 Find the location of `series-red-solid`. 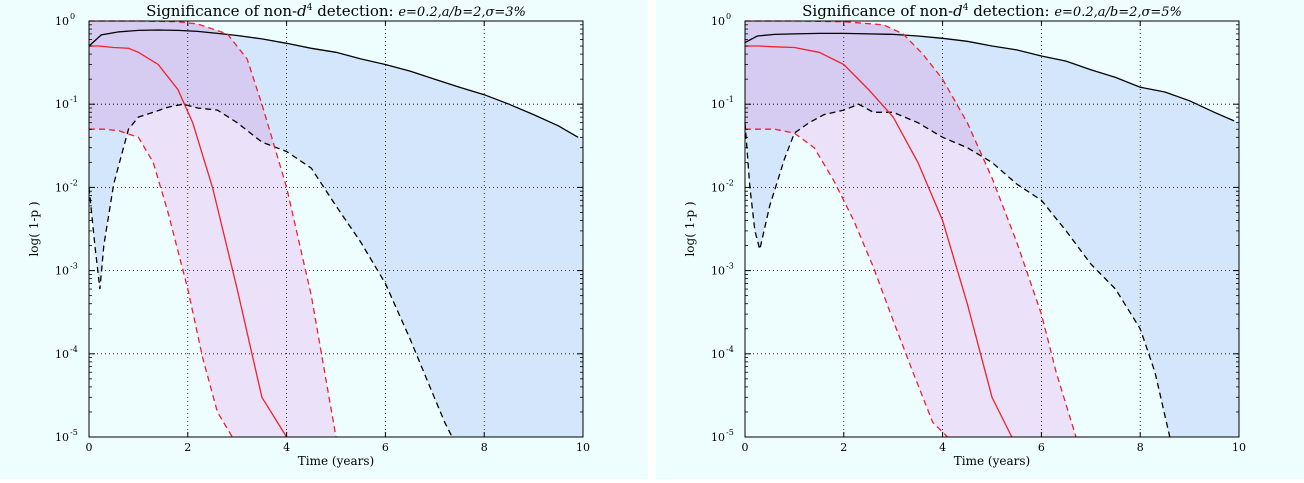

series-red-solid is located at coordinates (188, 241).